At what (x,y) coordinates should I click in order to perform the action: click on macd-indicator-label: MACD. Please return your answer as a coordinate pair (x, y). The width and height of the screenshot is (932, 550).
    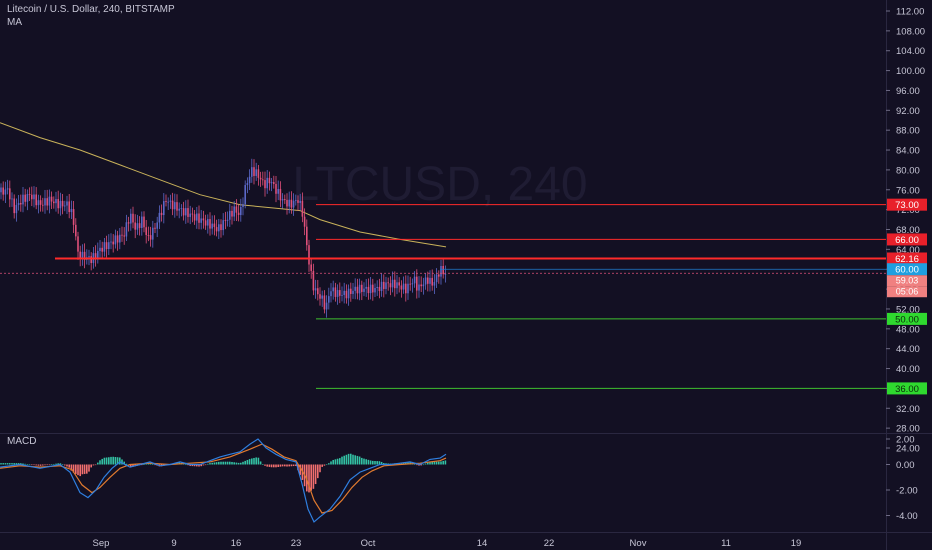
    Looking at the image, I should click on (22, 441).